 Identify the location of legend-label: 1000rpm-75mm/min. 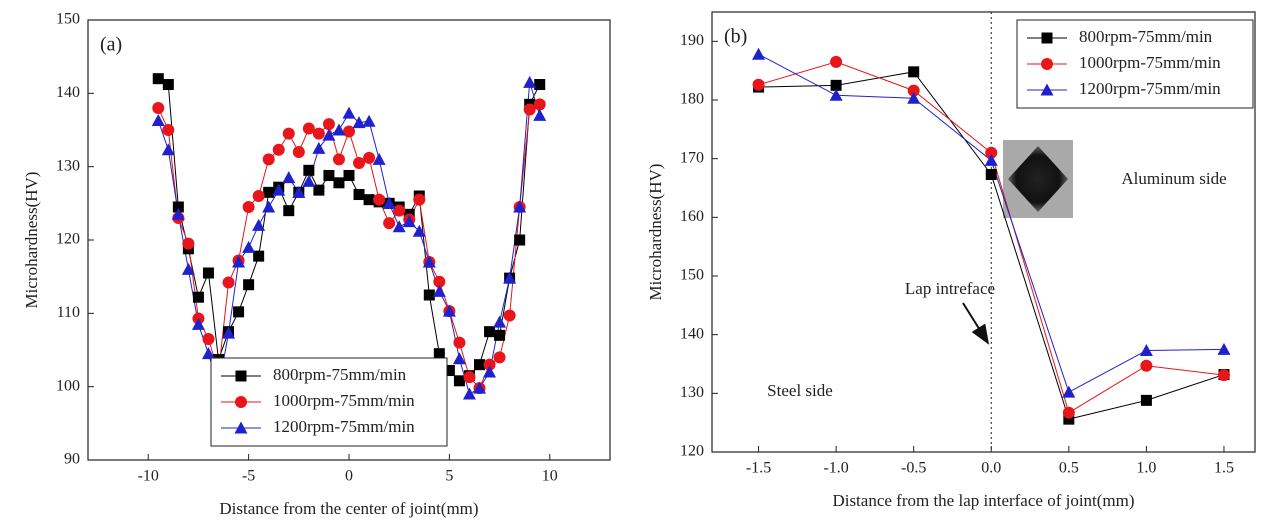
(1150, 62).